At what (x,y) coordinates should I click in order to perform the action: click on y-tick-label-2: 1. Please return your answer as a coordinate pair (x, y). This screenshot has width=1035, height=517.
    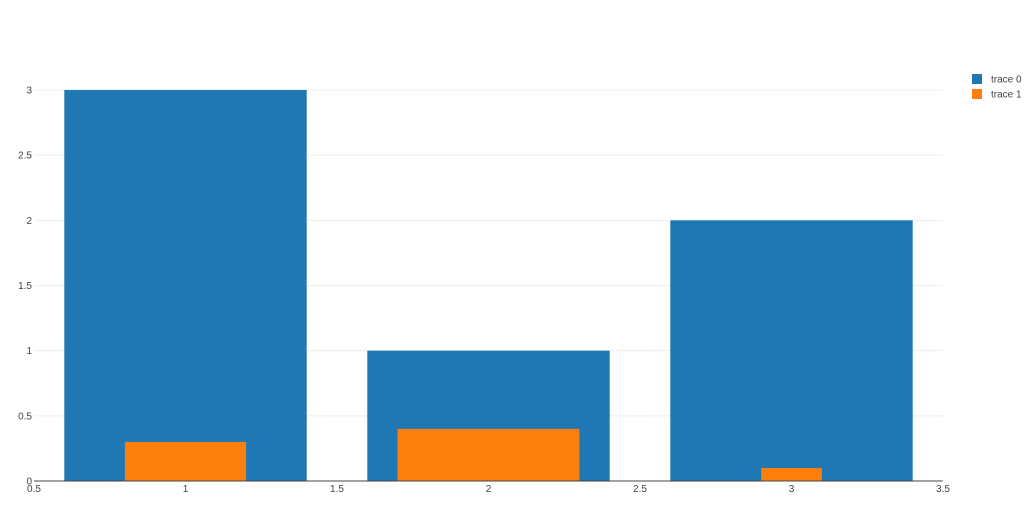
    Looking at the image, I should click on (29, 351).